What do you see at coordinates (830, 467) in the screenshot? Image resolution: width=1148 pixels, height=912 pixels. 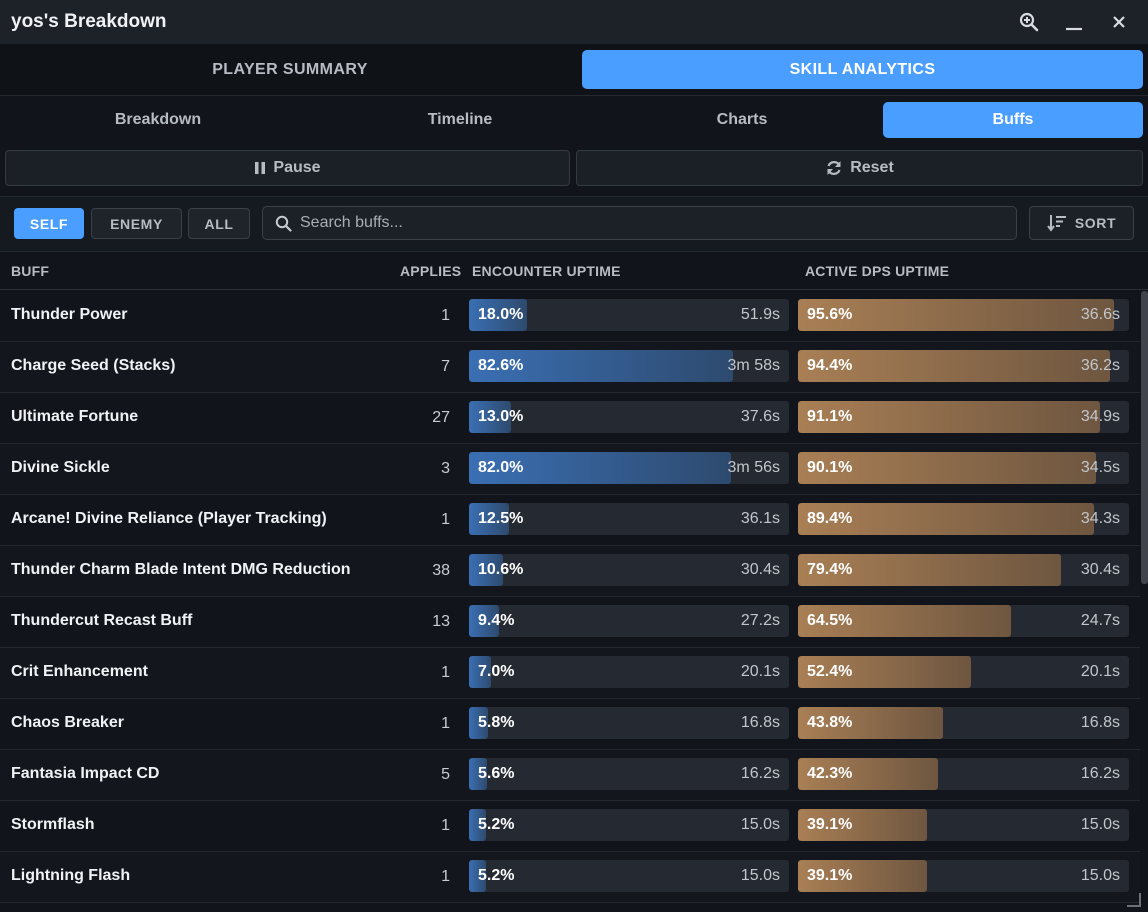 I see `active-dps-uptime-percent: 90.1%` at bounding box center [830, 467].